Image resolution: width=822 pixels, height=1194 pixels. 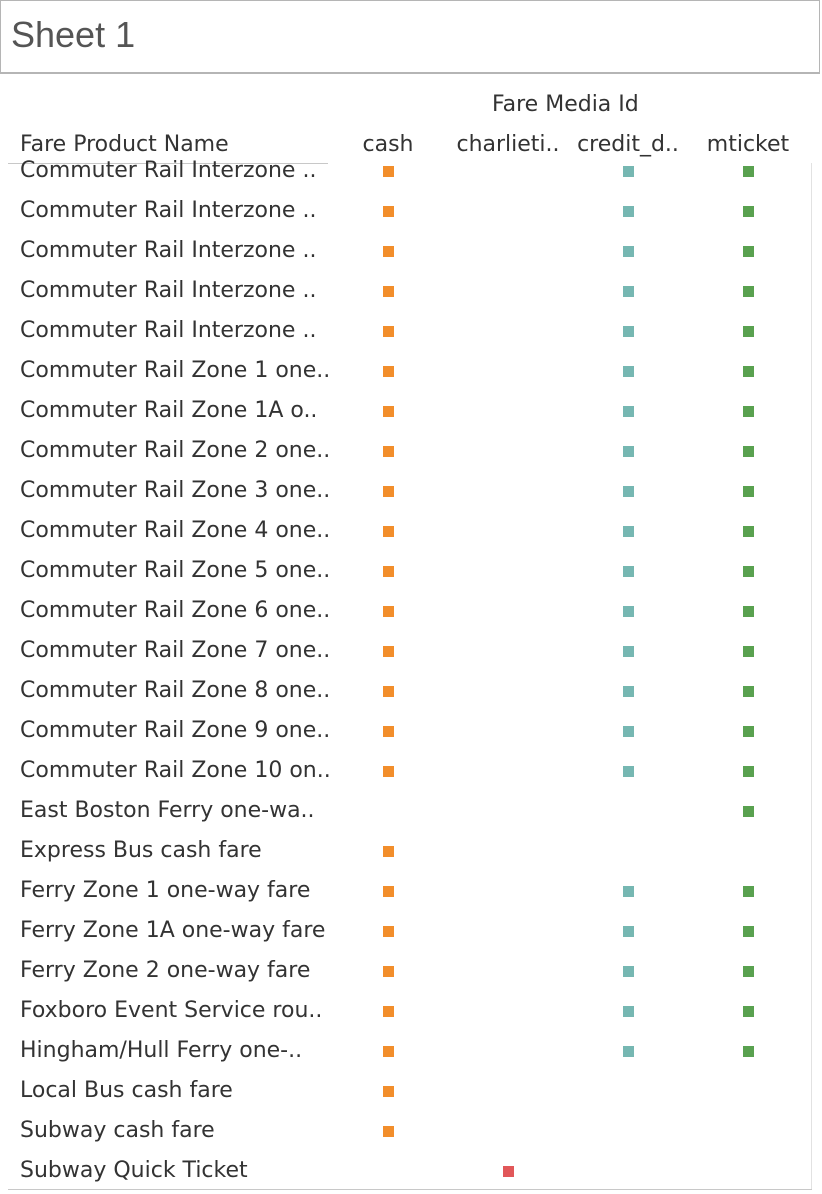 I want to click on row-label: Express Bus cash fare, so click(x=141, y=850).